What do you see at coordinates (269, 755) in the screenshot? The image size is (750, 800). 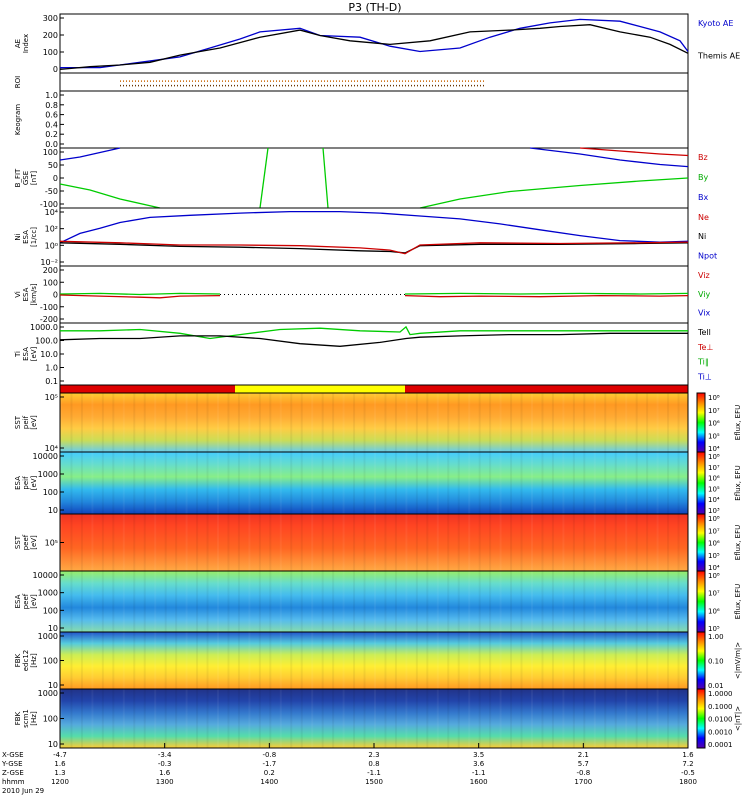 I see `x-tick-label: -0.8` at bounding box center [269, 755].